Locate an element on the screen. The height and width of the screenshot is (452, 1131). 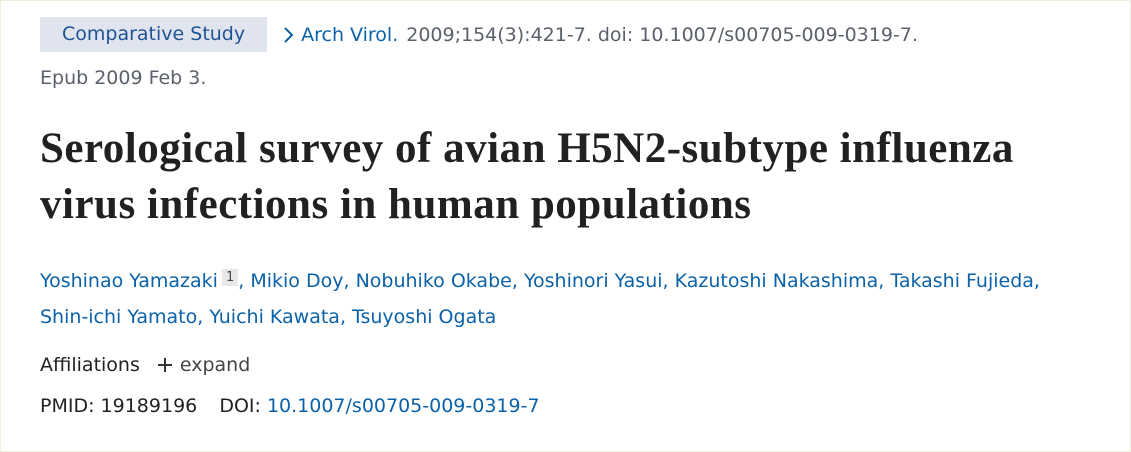
author-link: Kazutoshi Nakashima is located at coordinates (776, 281).